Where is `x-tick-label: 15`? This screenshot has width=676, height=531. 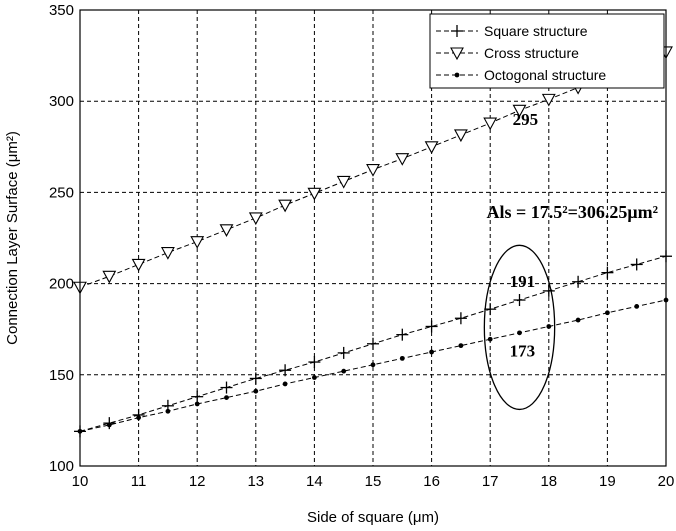
x-tick-label: 15 is located at coordinates (373, 481).